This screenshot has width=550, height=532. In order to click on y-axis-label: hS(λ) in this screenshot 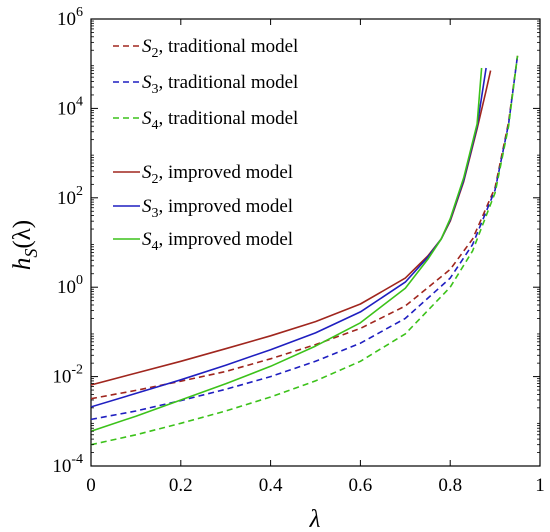, I will do `click(25, 245)`.